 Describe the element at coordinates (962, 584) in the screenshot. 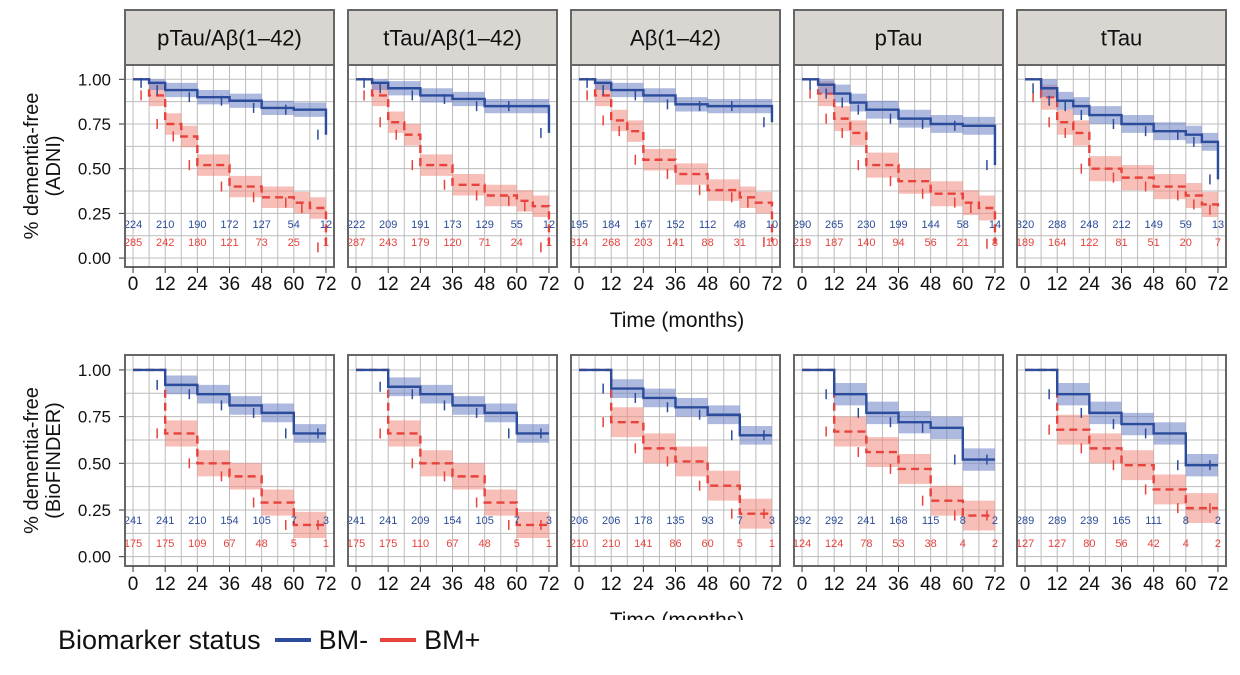

I see `x-tick-label-row-1-col-3-5: 60` at that location.